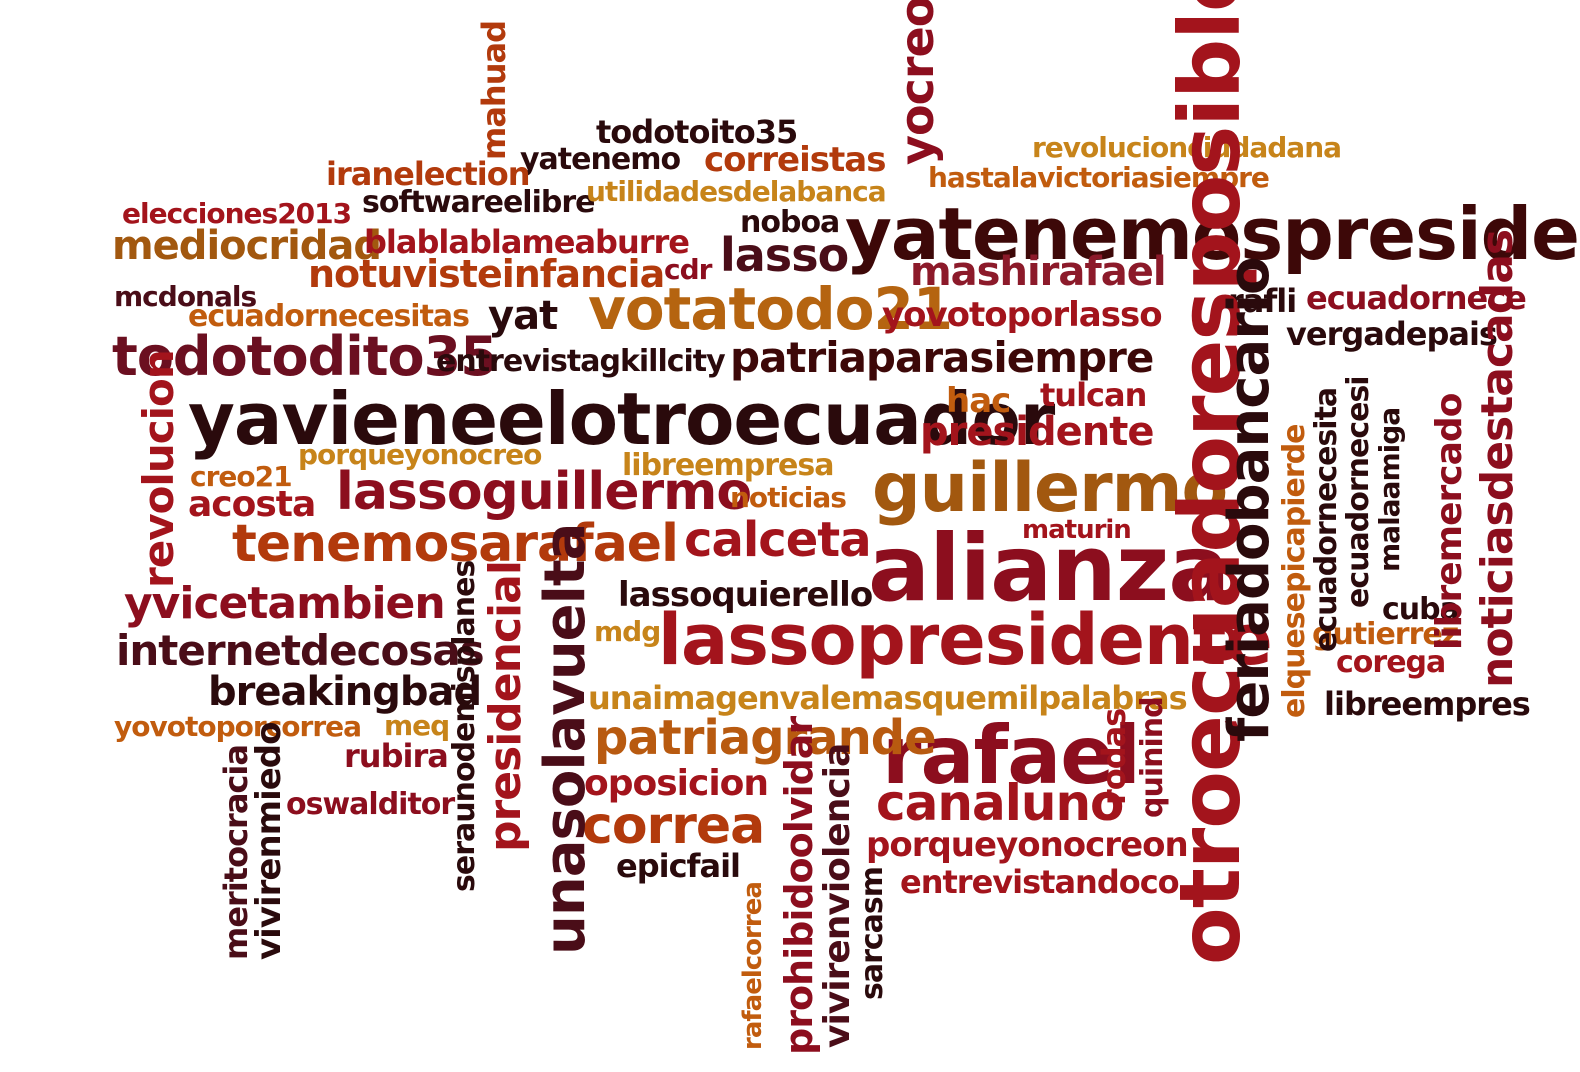 This screenshot has width=1580, height=1072. I want to click on cloud-word: yovotoporlasso, so click(1022, 315).